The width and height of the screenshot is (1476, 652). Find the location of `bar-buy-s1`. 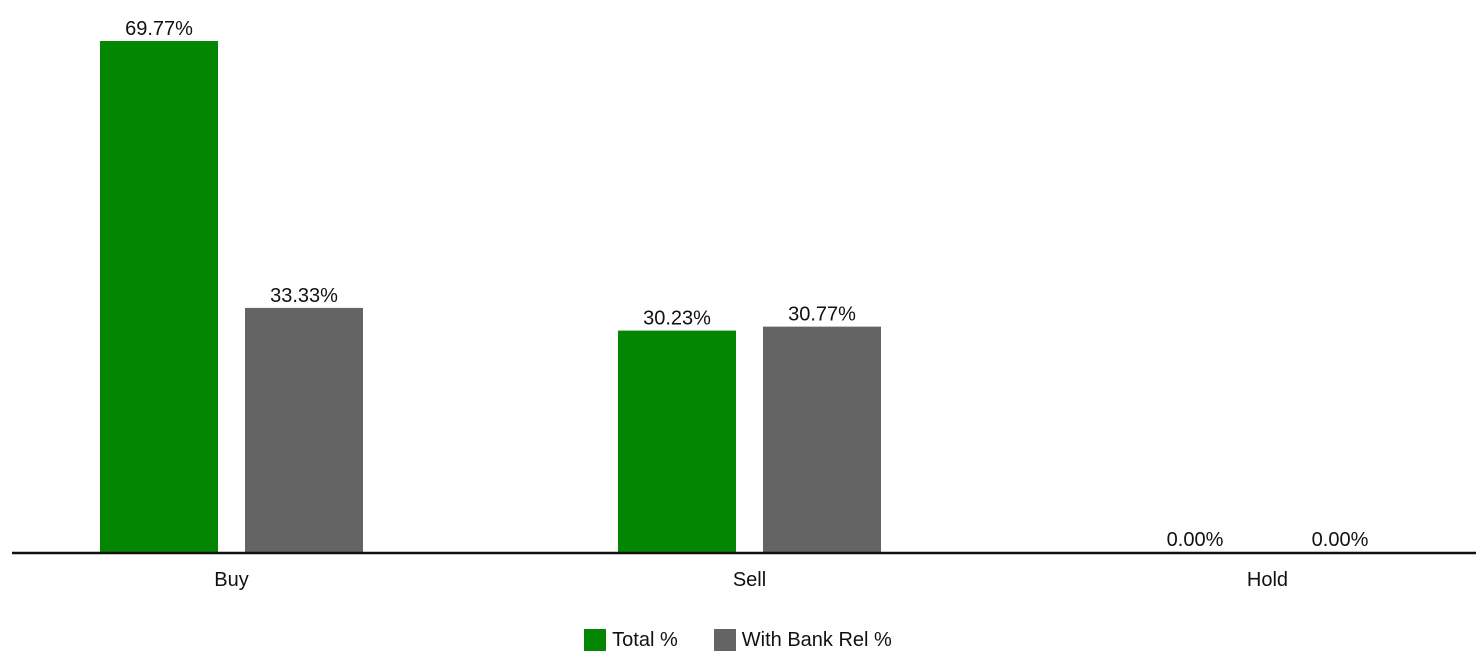

bar-buy-s1 is located at coordinates (304, 429).